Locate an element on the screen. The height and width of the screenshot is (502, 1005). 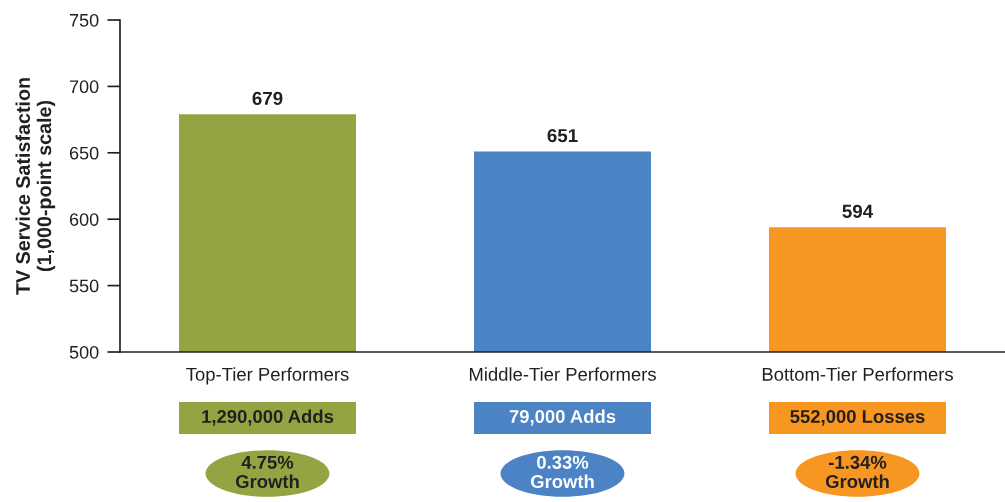
x-tick-label: Bottom-Tier Performers is located at coordinates (857, 374).